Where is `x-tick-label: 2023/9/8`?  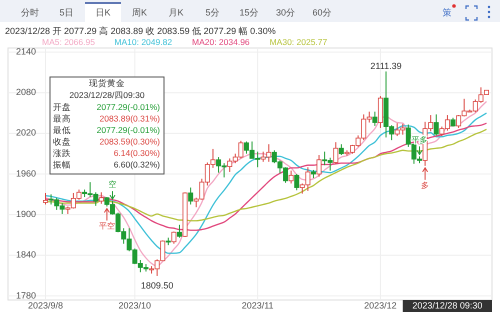 x-tick-label: 2023/9/8 is located at coordinates (46, 305).